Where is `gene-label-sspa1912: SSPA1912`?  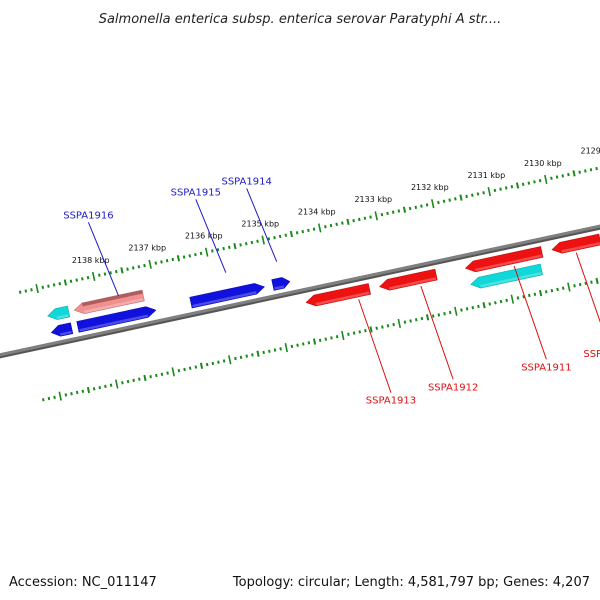 gene-label-sspa1912: SSPA1912 is located at coordinates (453, 387).